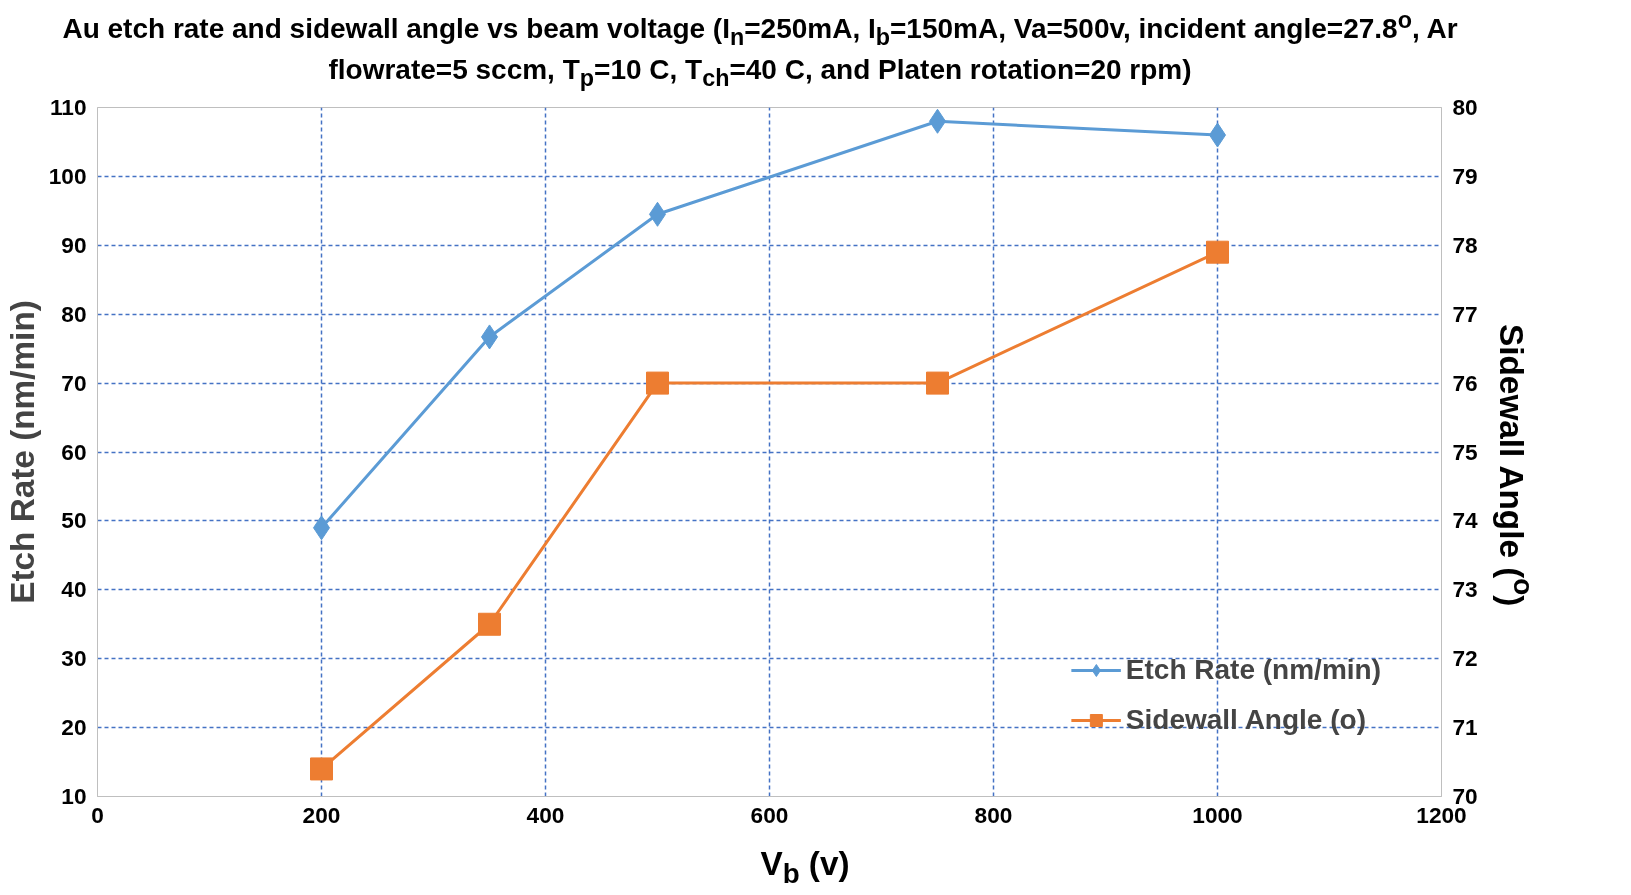 The width and height of the screenshot is (1631, 895). I want to click on y-tick-label: 60, so click(74, 451).